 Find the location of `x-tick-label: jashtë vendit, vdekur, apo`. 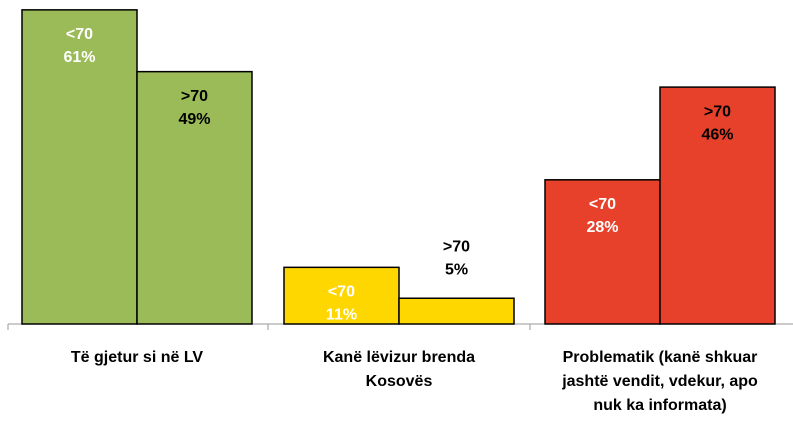

x-tick-label: jashtë vendit, vdekur, apo is located at coordinates (659, 381).